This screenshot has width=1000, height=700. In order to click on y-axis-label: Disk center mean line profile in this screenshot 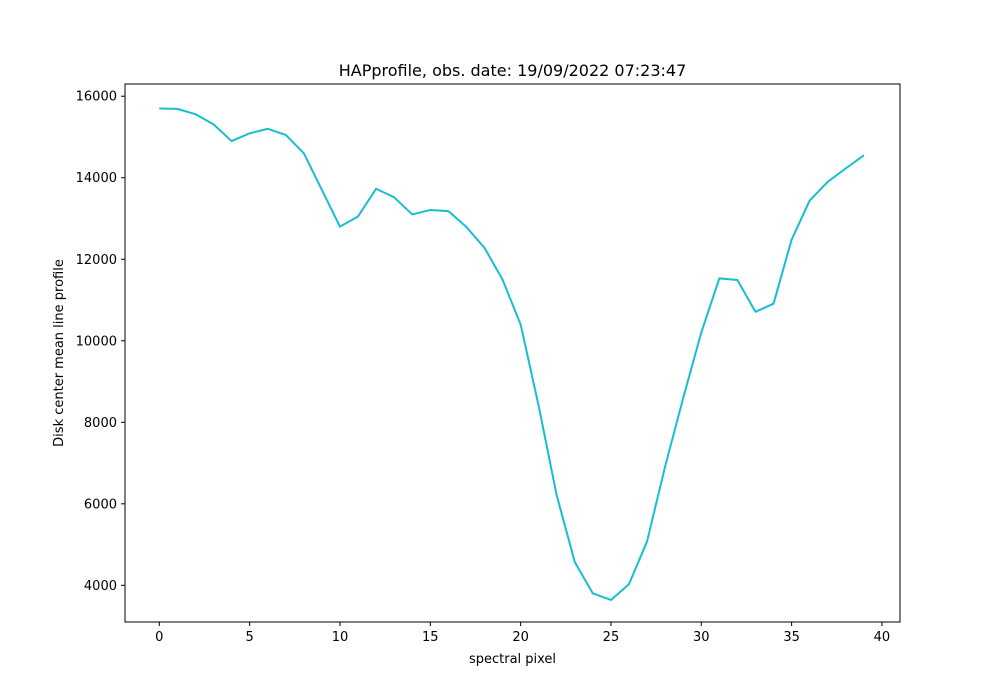, I will do `click(59, 353)`.